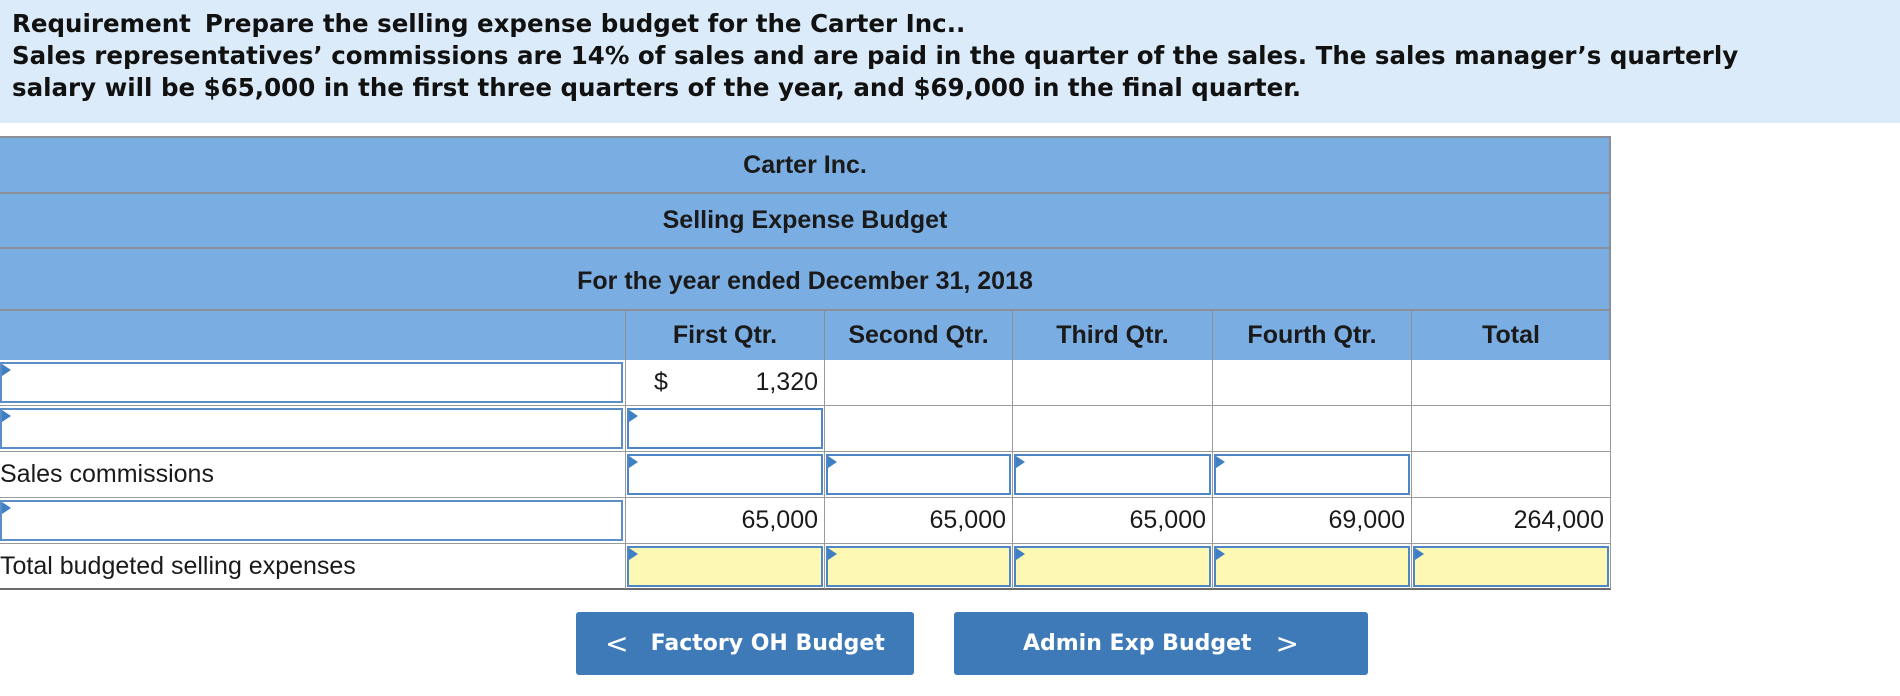  What do you see at coordinates (918, 520) in the screenshot?
I see `second-qtr-cell: 65,000` at bounding box center [918, 520].